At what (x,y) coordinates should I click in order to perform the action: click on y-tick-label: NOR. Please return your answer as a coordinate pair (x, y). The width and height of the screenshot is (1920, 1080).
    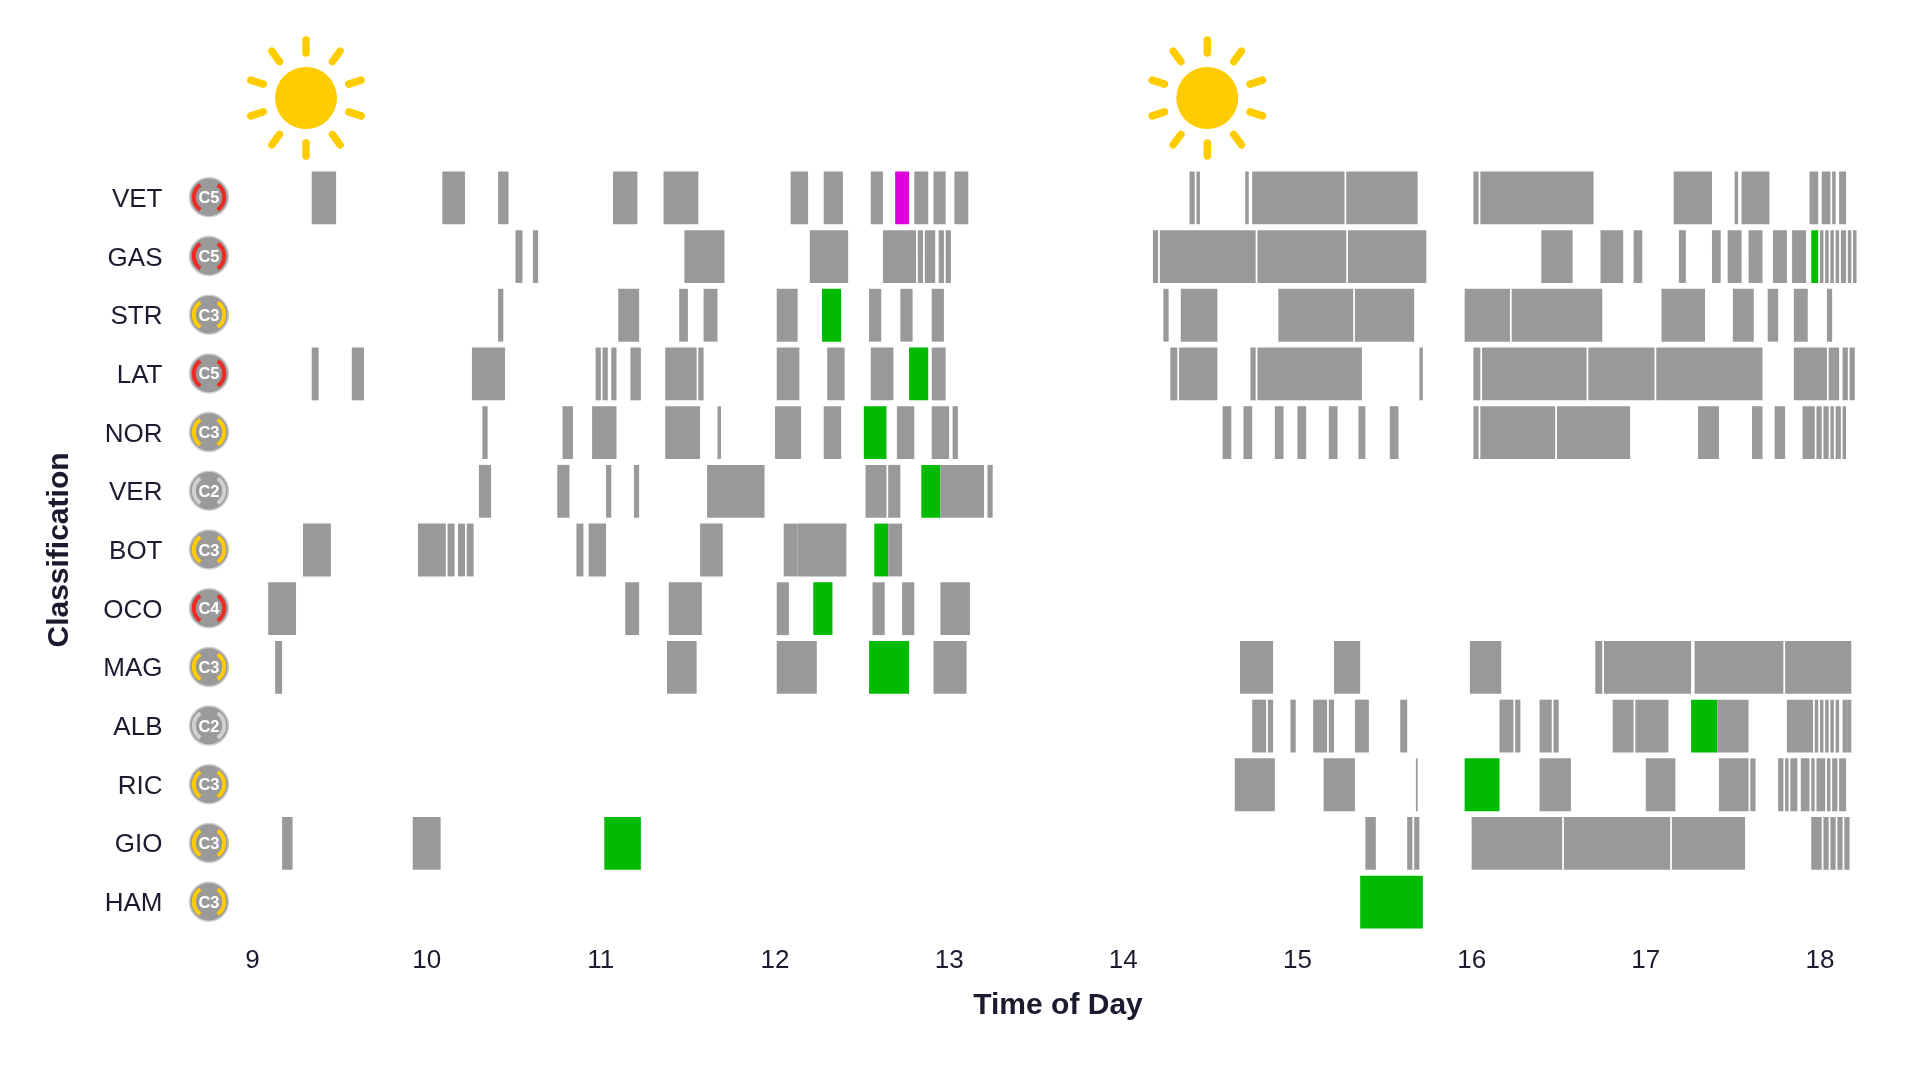
    Looking at the image, I should click on (133, 432).